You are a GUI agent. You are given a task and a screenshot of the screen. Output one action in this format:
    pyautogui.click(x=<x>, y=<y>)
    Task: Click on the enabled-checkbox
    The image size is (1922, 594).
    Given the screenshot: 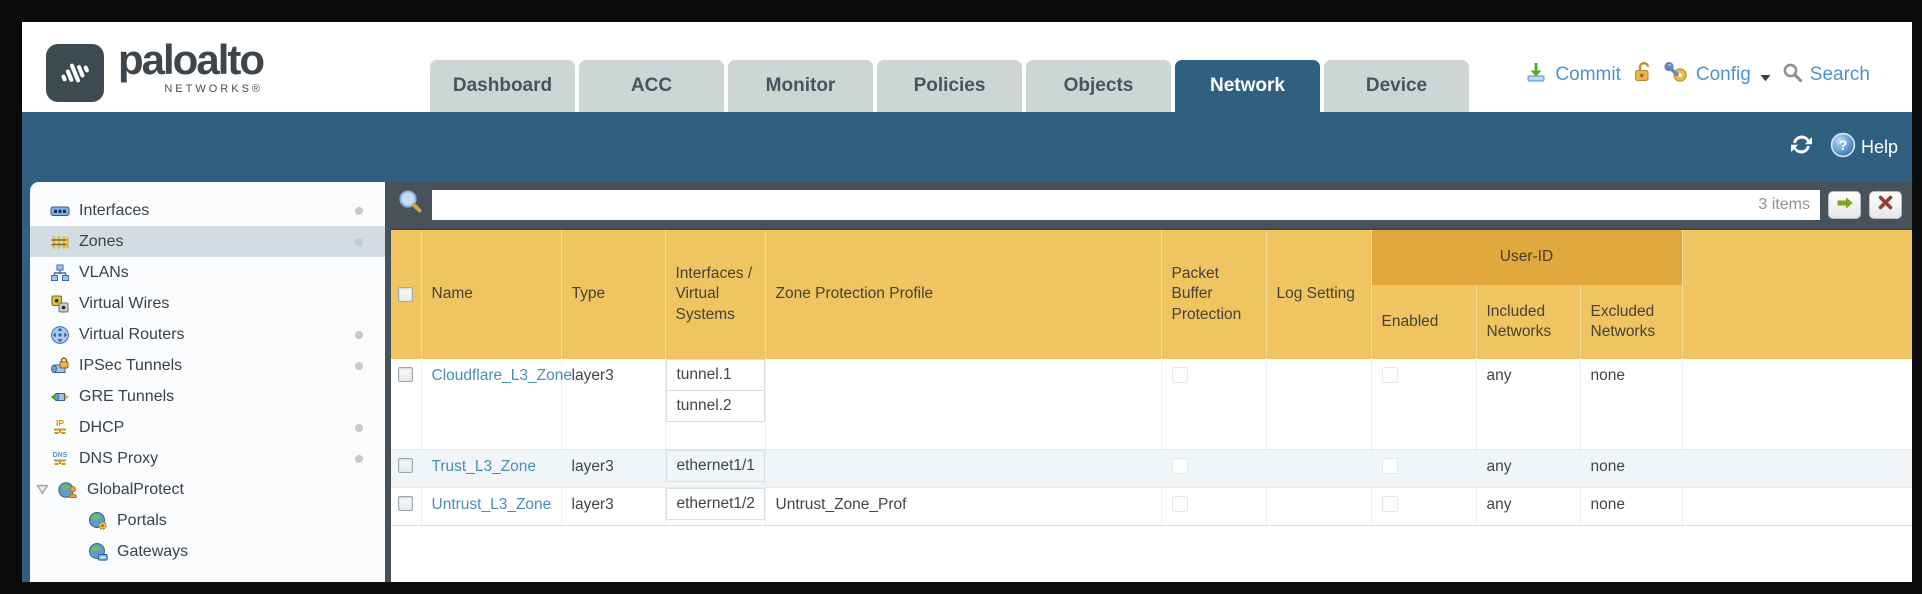 What is the action you would take?
    pyautogui.click(x=1389, y=503)
    